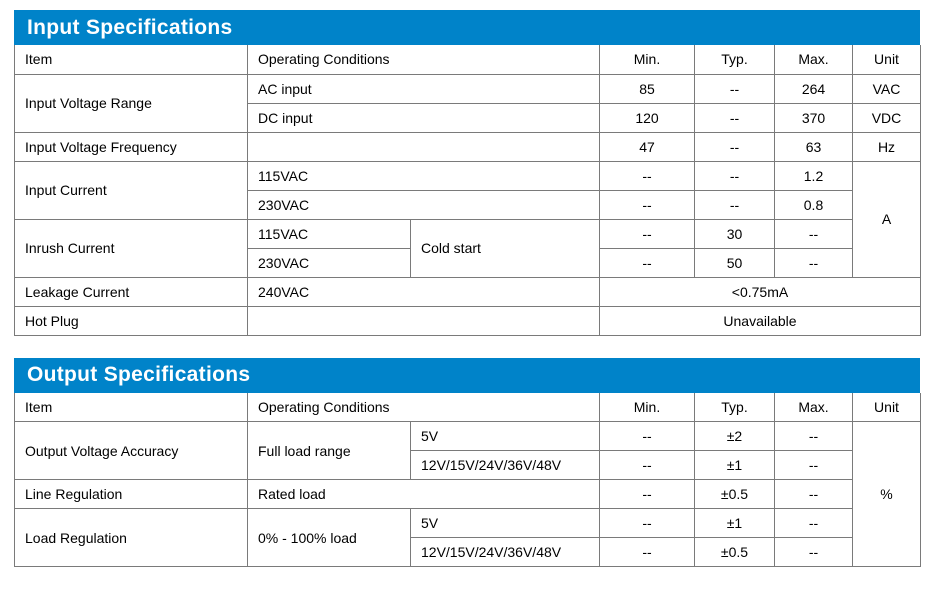  What do you see at coordinates (813, 494) in the screenshot?
I see `line-regulation-max: --` at bounding box center [813, 494].